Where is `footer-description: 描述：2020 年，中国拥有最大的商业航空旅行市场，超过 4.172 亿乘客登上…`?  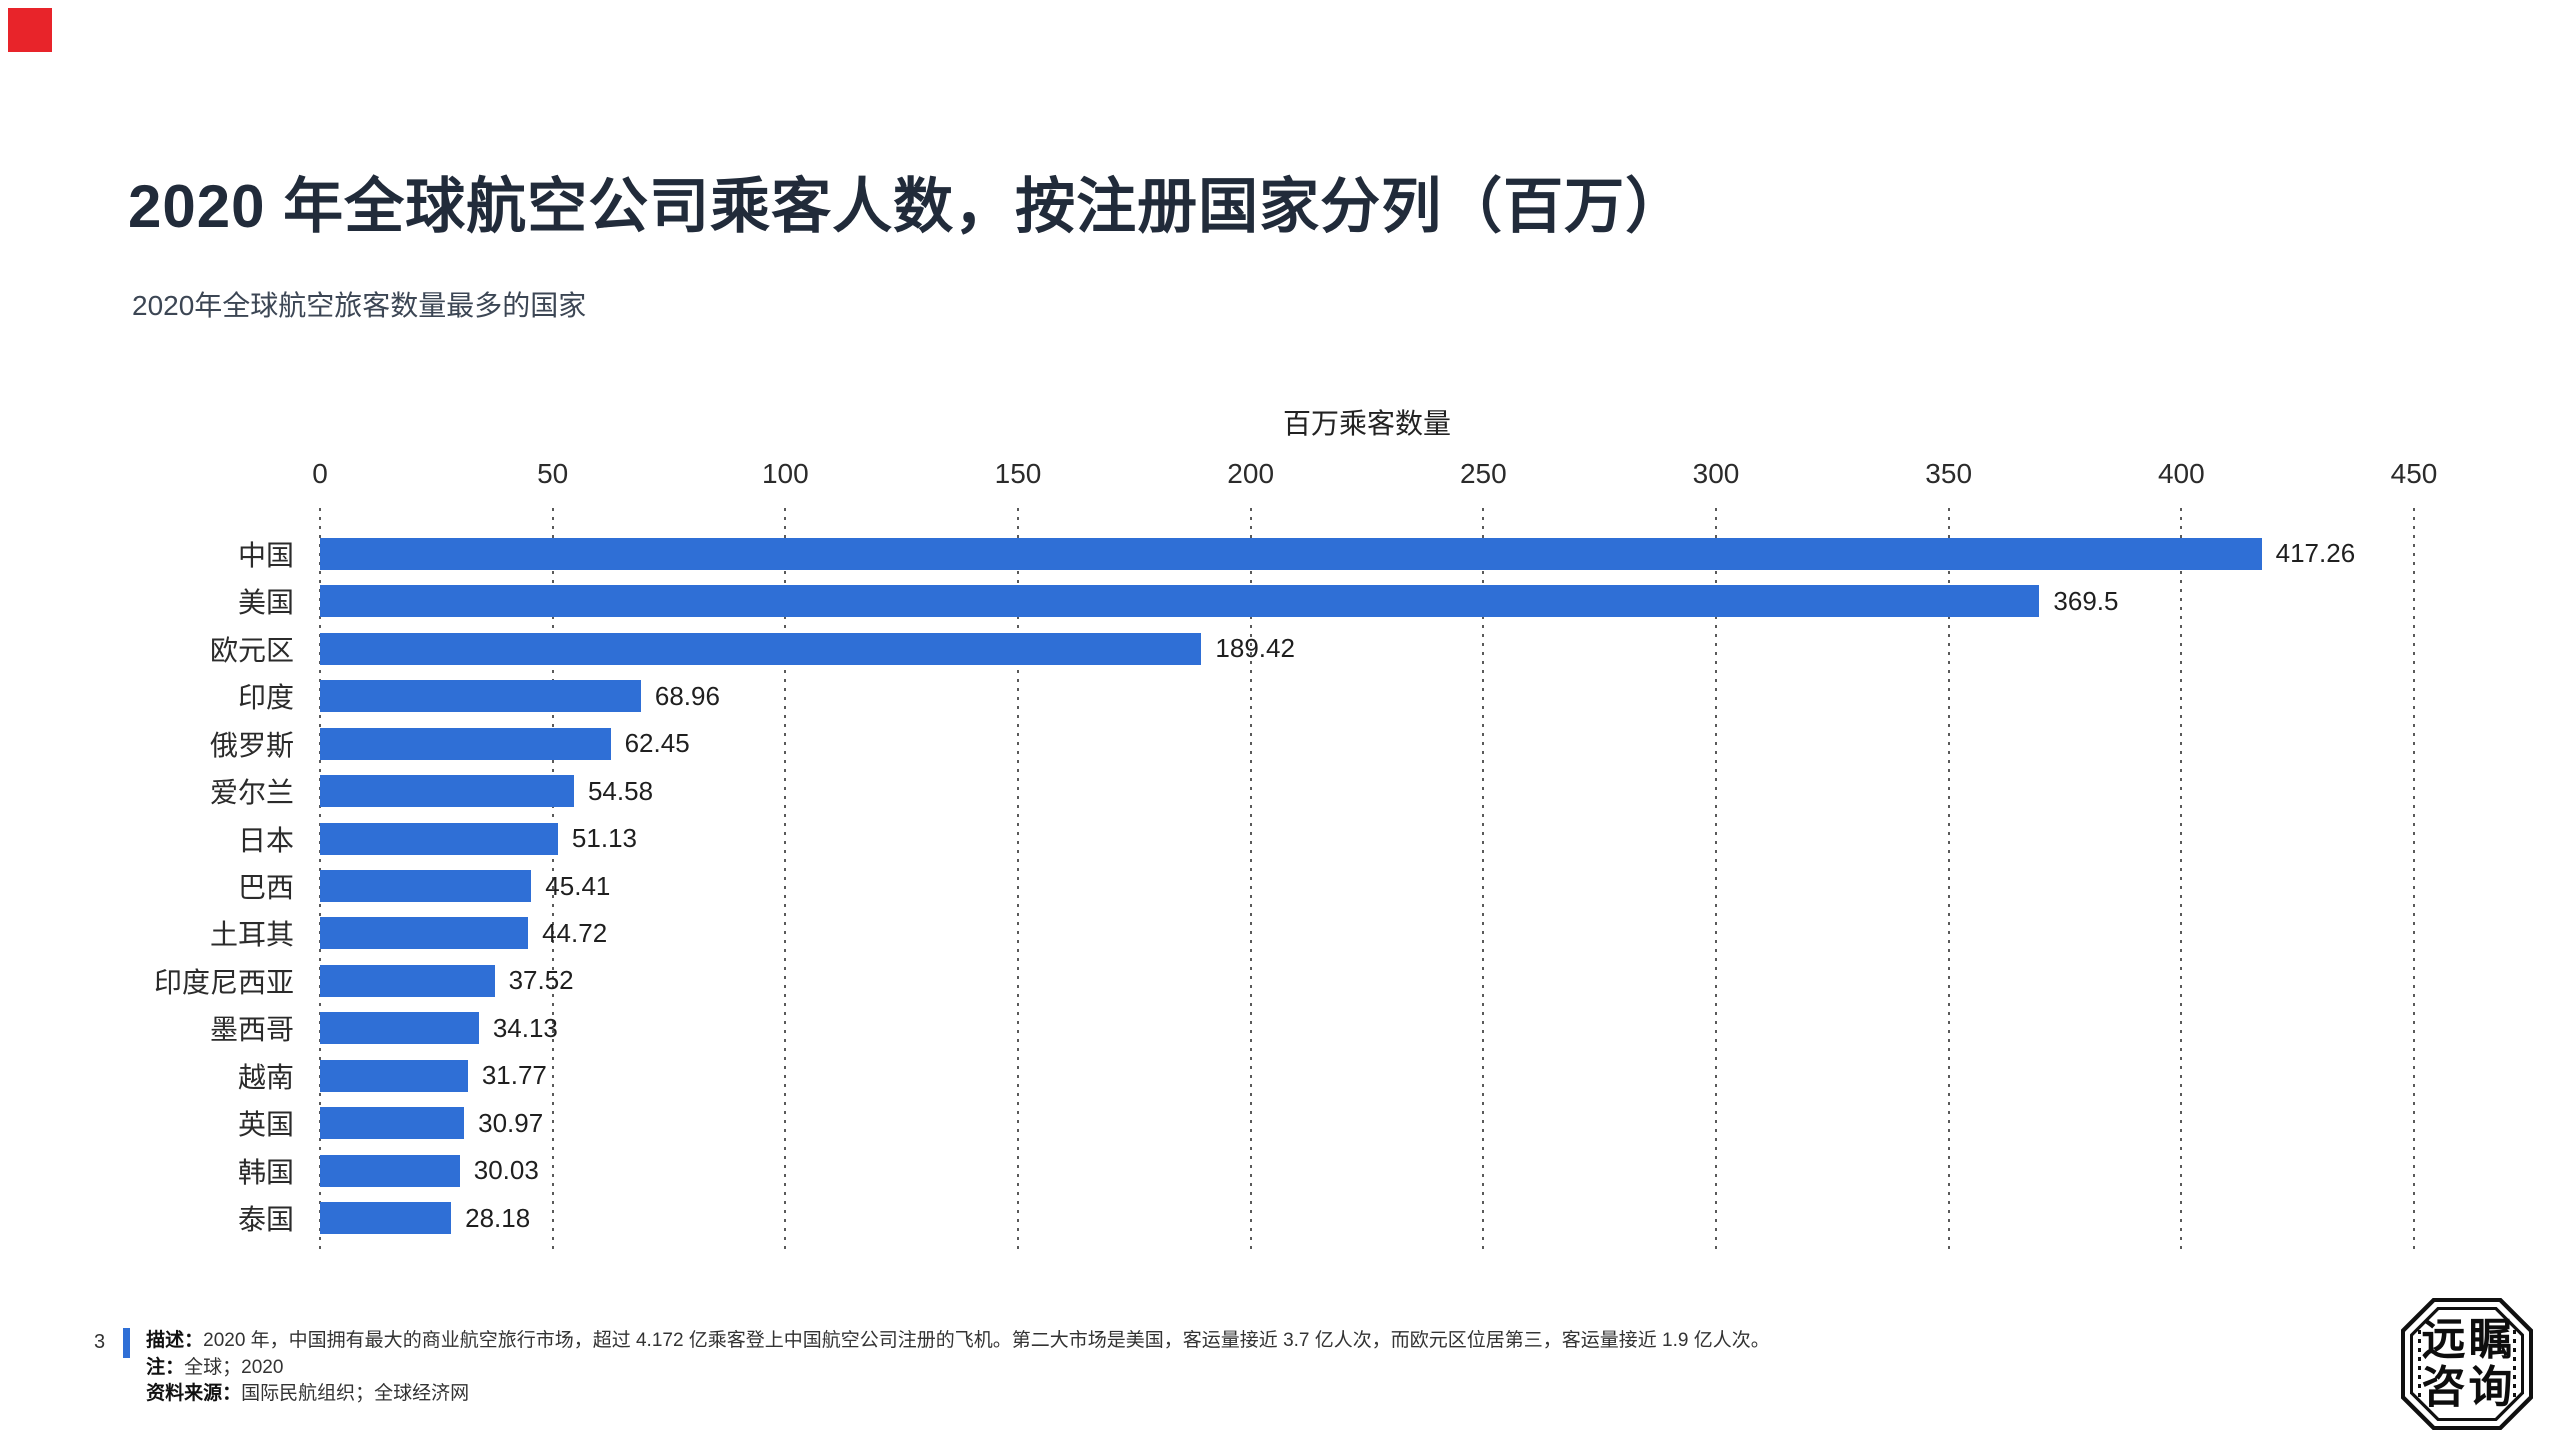
footer-description: 描述：2020 年，中国拥有最大的商业航空旅行市场，超过 4.172 亿乘客登上… is located at coordinates (958, 1341).